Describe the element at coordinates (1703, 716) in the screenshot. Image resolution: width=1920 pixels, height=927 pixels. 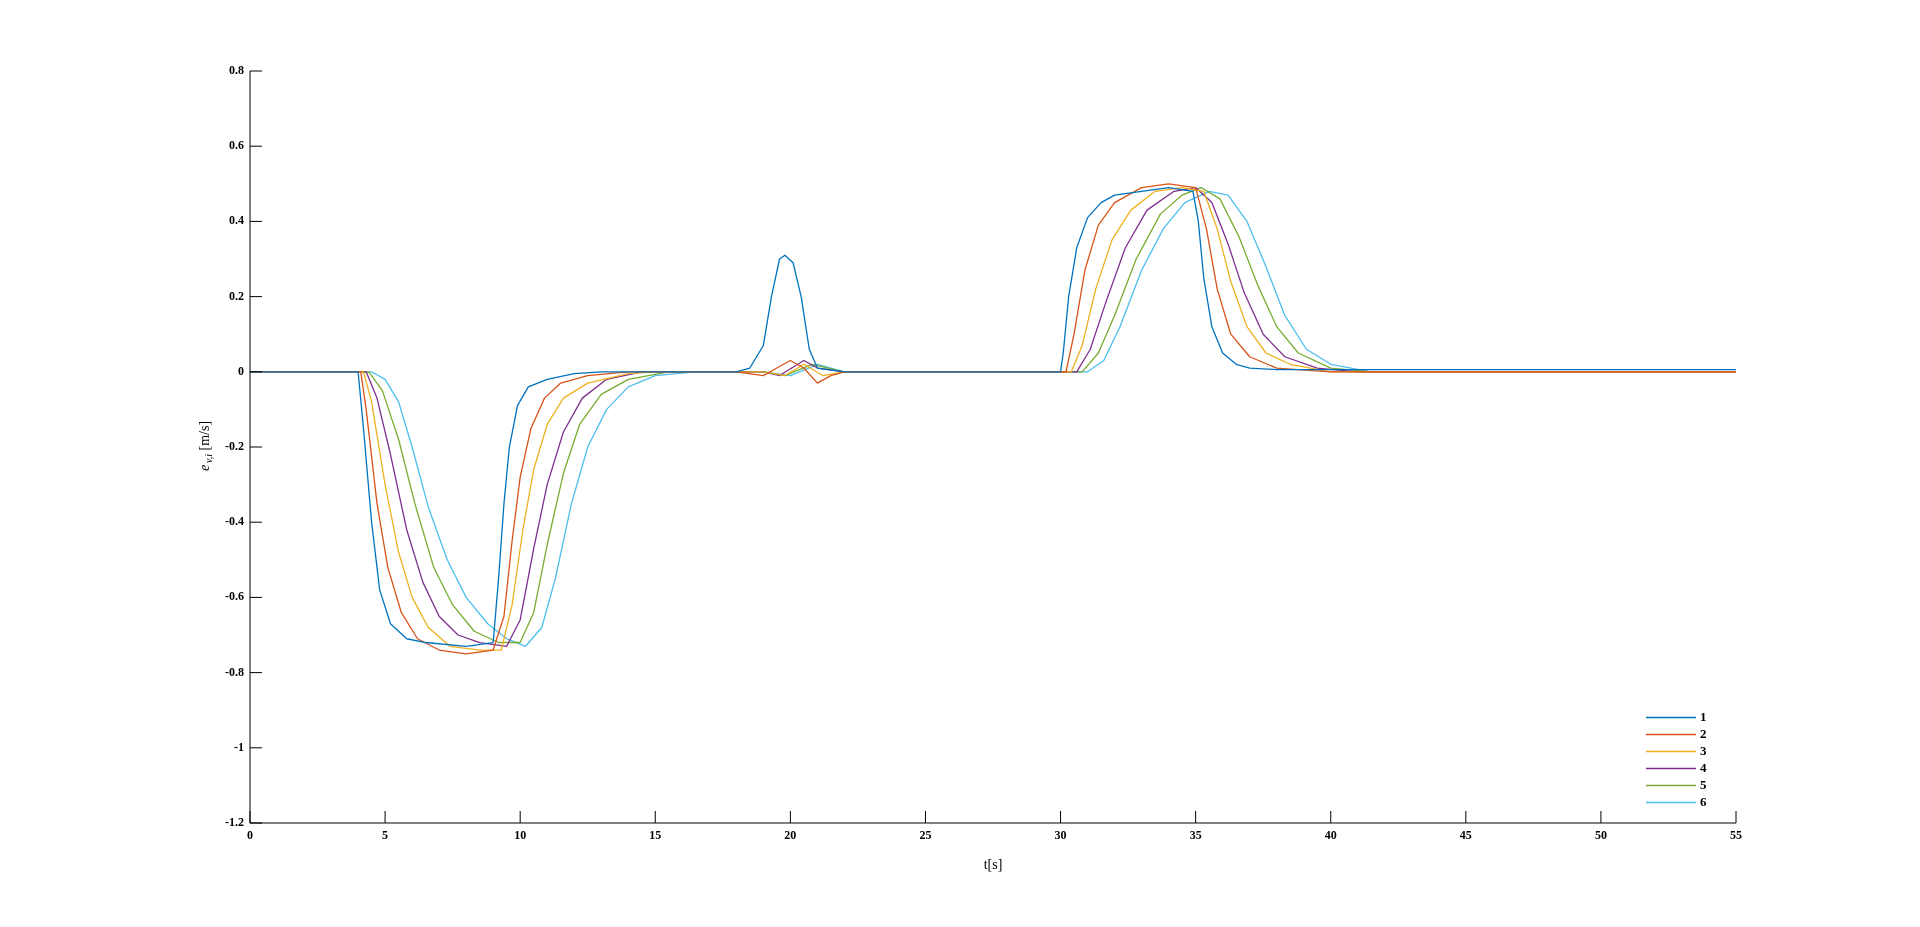
I see `legend-label: 1` at that location.